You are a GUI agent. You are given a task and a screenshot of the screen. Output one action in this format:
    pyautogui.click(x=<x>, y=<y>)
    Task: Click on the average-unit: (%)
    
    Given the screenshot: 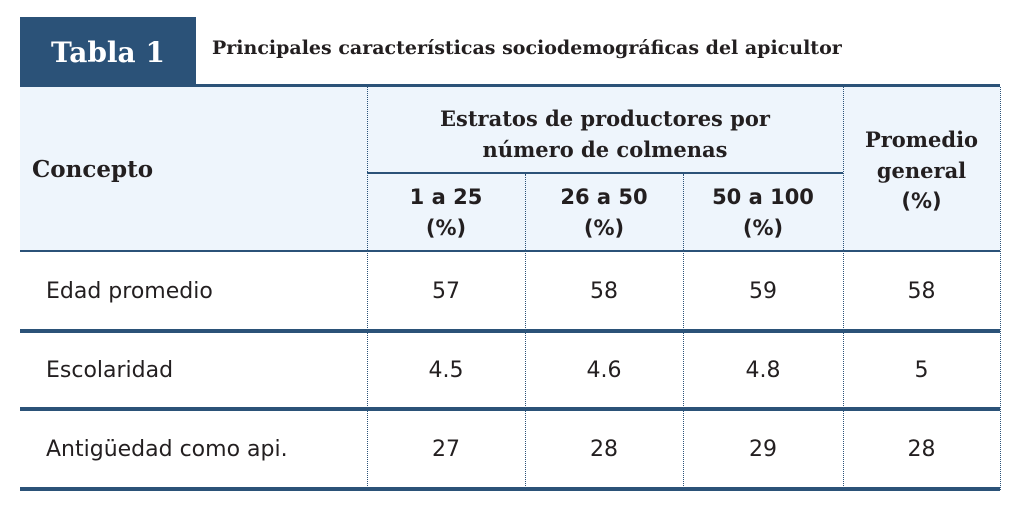 What is the action you would take?
    pyautogui.click(x=921, y=200)
    